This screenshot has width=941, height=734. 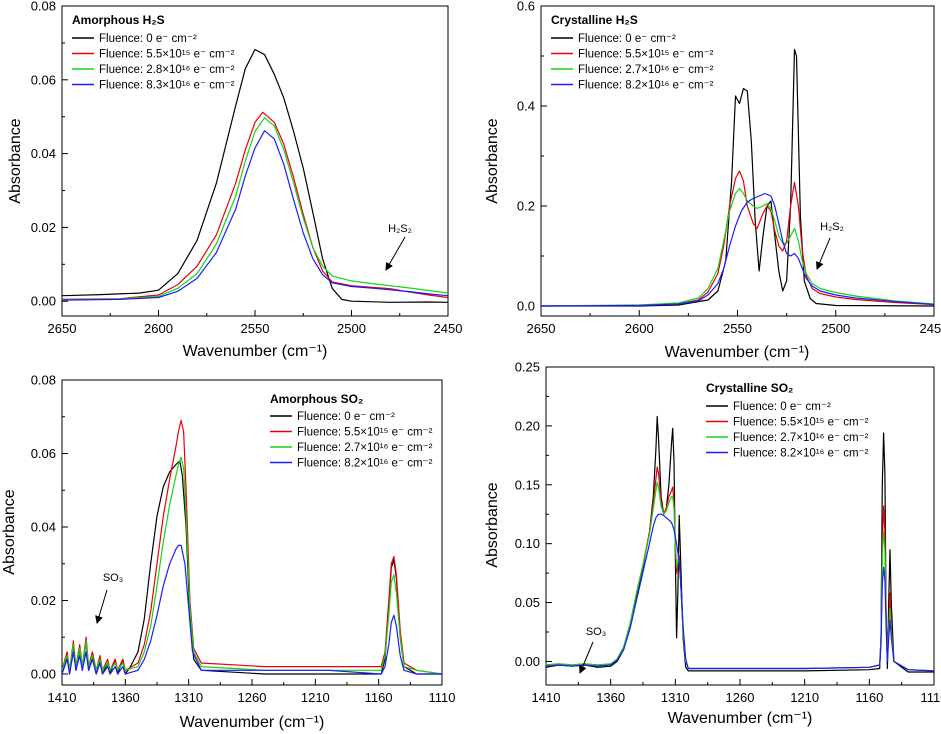 I want to click on legend-label: Fluence: 2.8×10¹⁶ e⁻ cm⁻², so click(x=167, y=70).